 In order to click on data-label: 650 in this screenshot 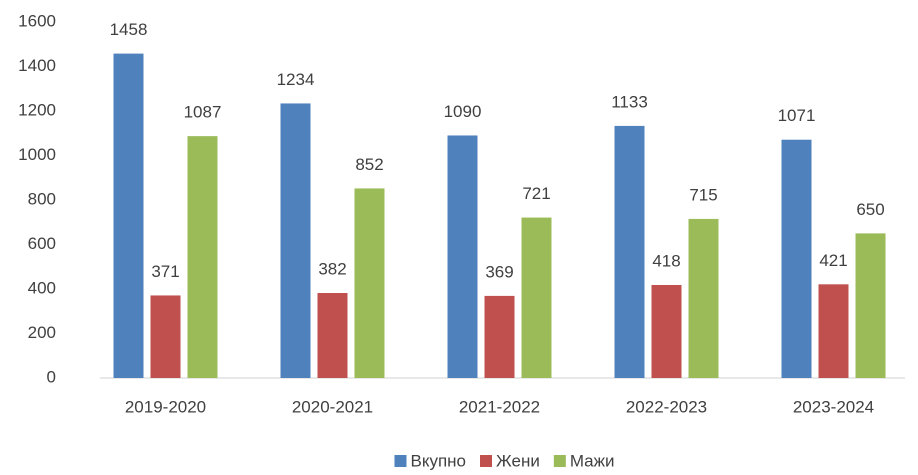, I will do `click(870, 209)`.